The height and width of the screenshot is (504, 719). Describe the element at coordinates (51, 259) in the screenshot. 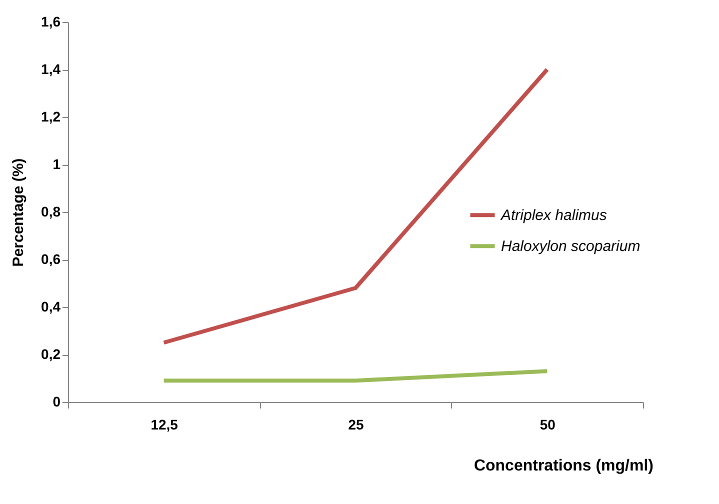

I see `y-tick-label: 0,6` at that location.